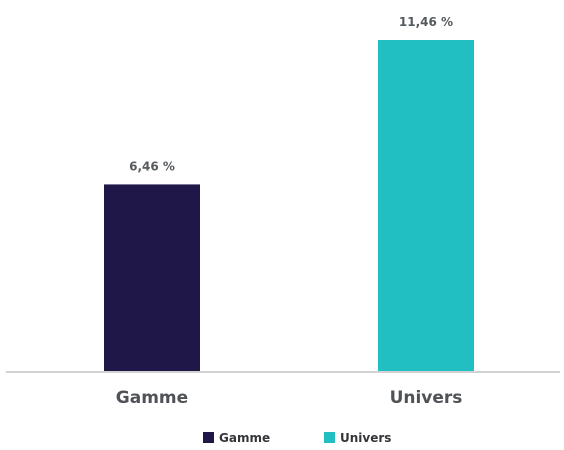 Image resolution: width=564 pixels, height=450 pixels. I want to click on legend-item-gamme: Gamme, so click(236, 438).